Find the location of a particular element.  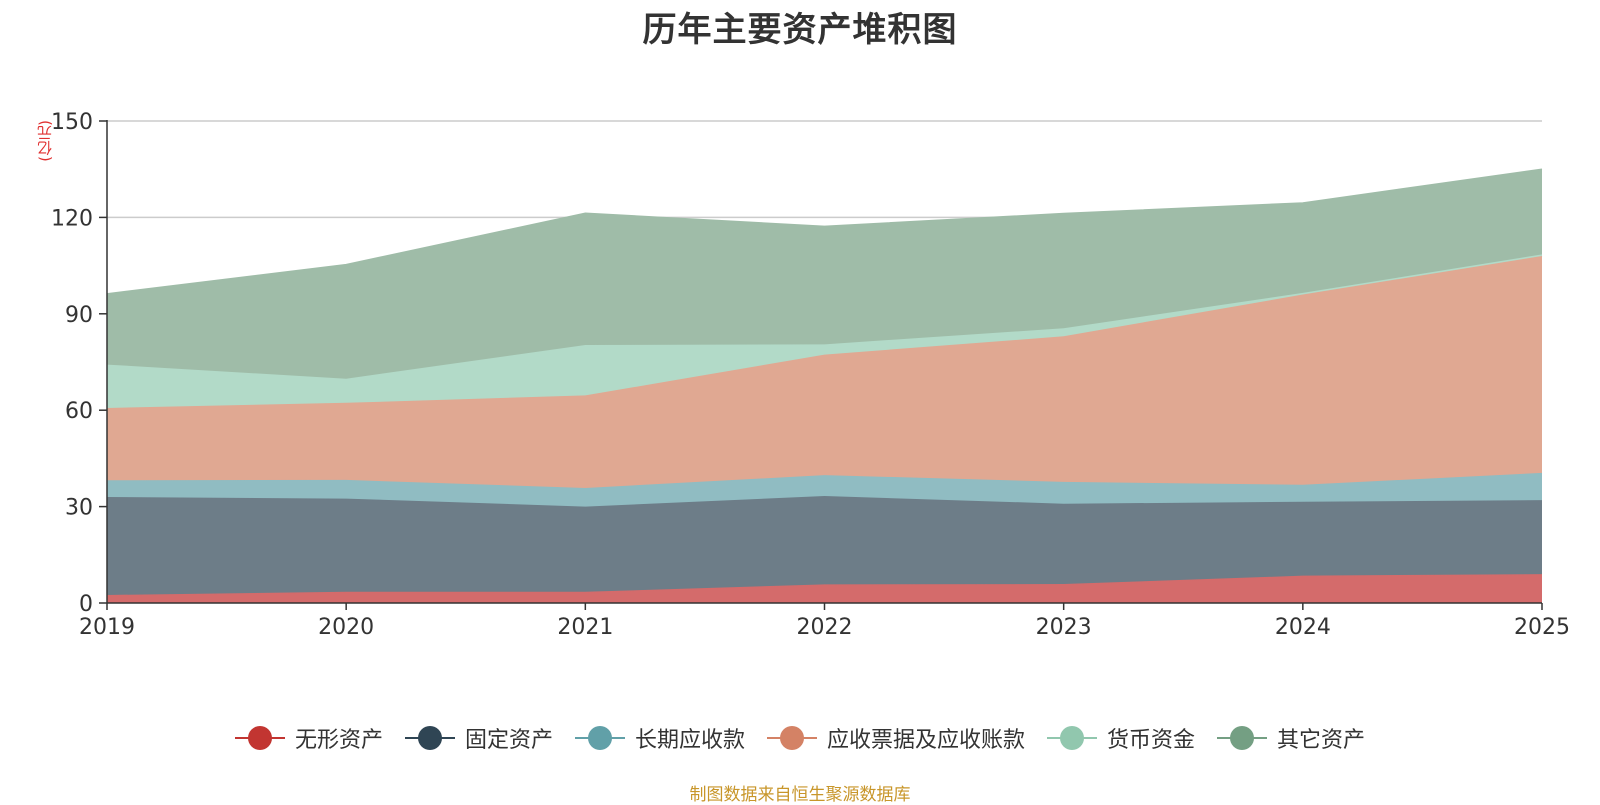

y-tick-label: 90 is located at coordinates (79, 315).